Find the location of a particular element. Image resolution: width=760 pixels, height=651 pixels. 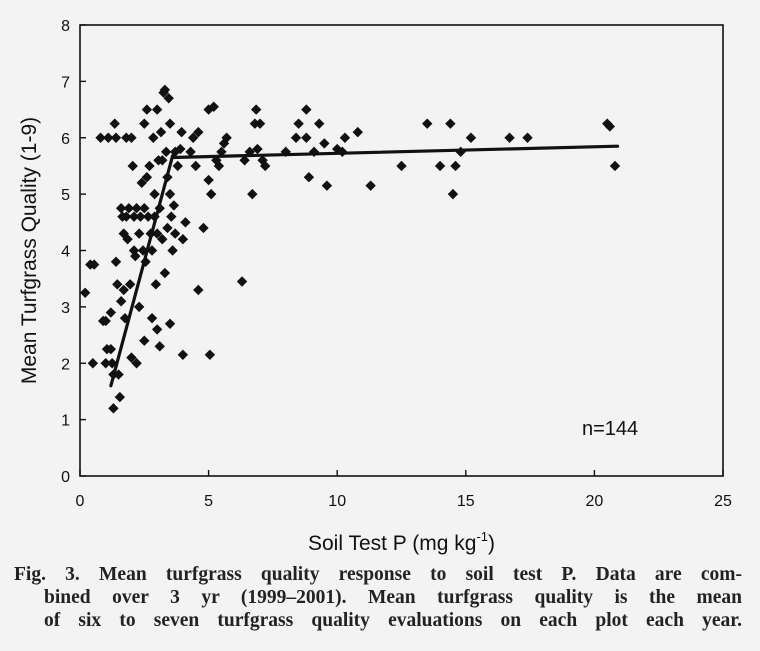

x-tick-label: 25 is located at coordinates (723, 501).